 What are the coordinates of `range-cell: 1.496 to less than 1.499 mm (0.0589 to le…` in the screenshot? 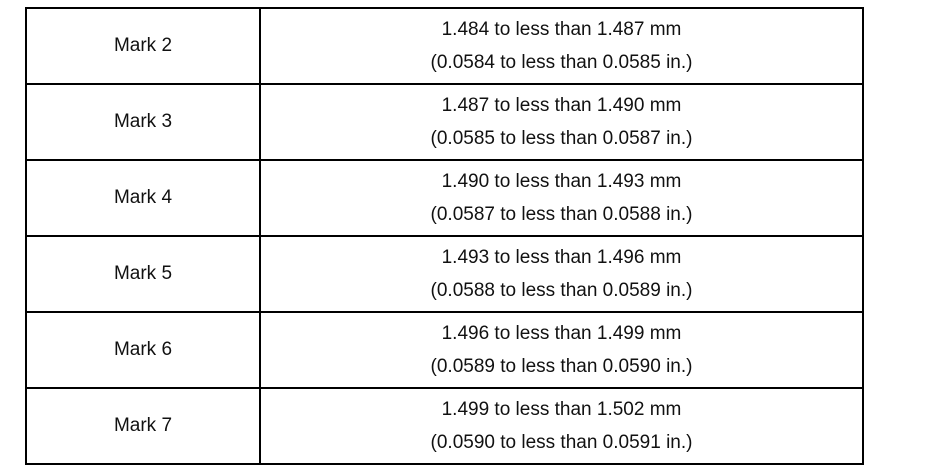 It's located at (561, 350).